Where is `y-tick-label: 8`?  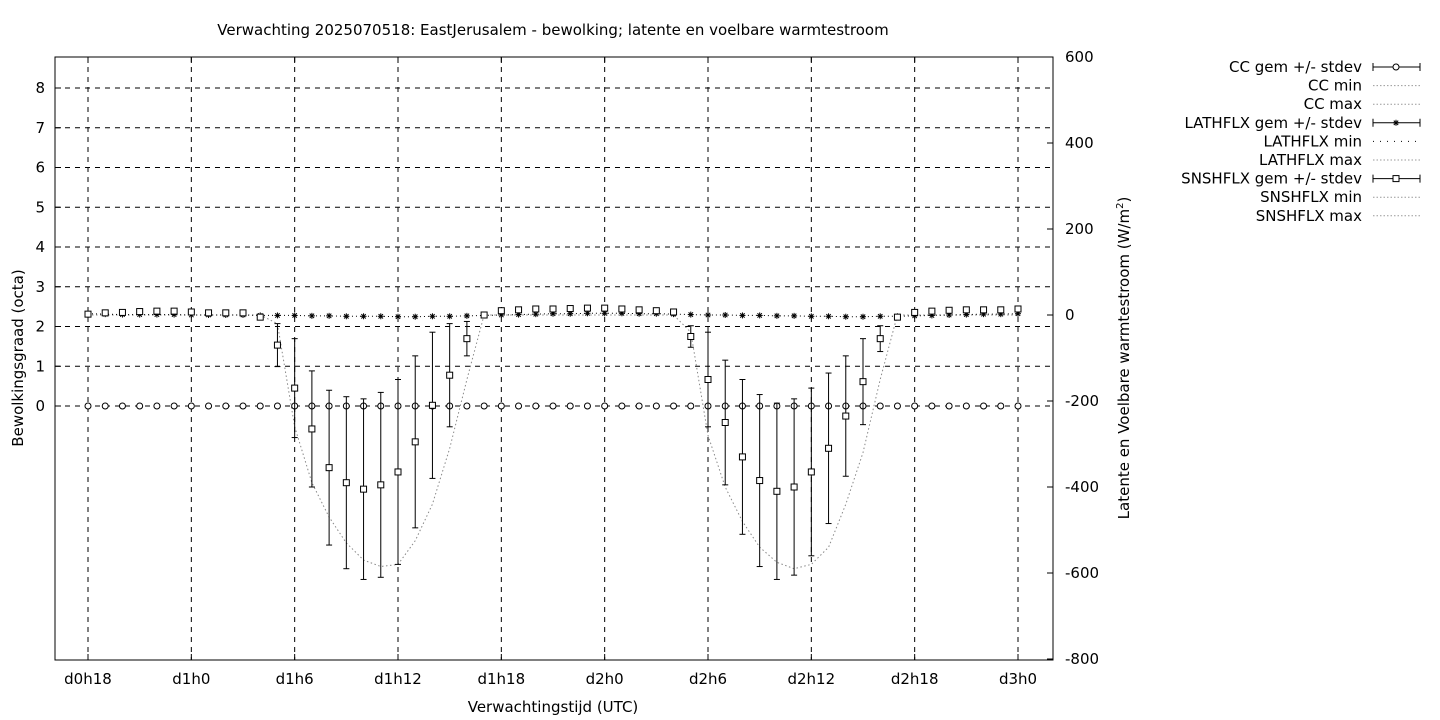
y-tick-label: 8 is located at coordinates (40, 88).